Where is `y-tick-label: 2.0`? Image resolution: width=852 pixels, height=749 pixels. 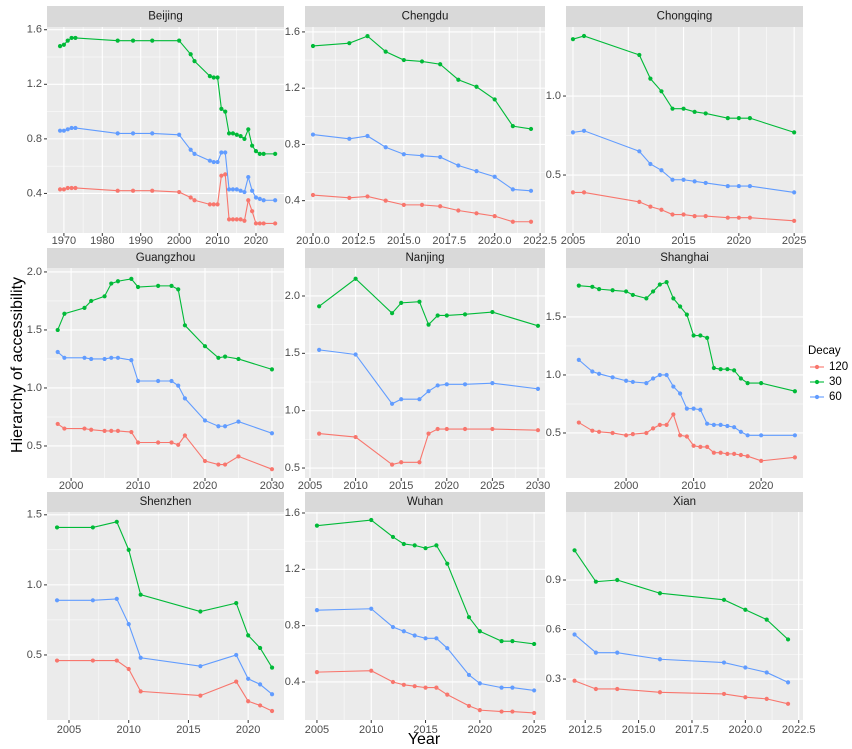
y-tick-label: 2.0 is located at coordinates (292, 296).